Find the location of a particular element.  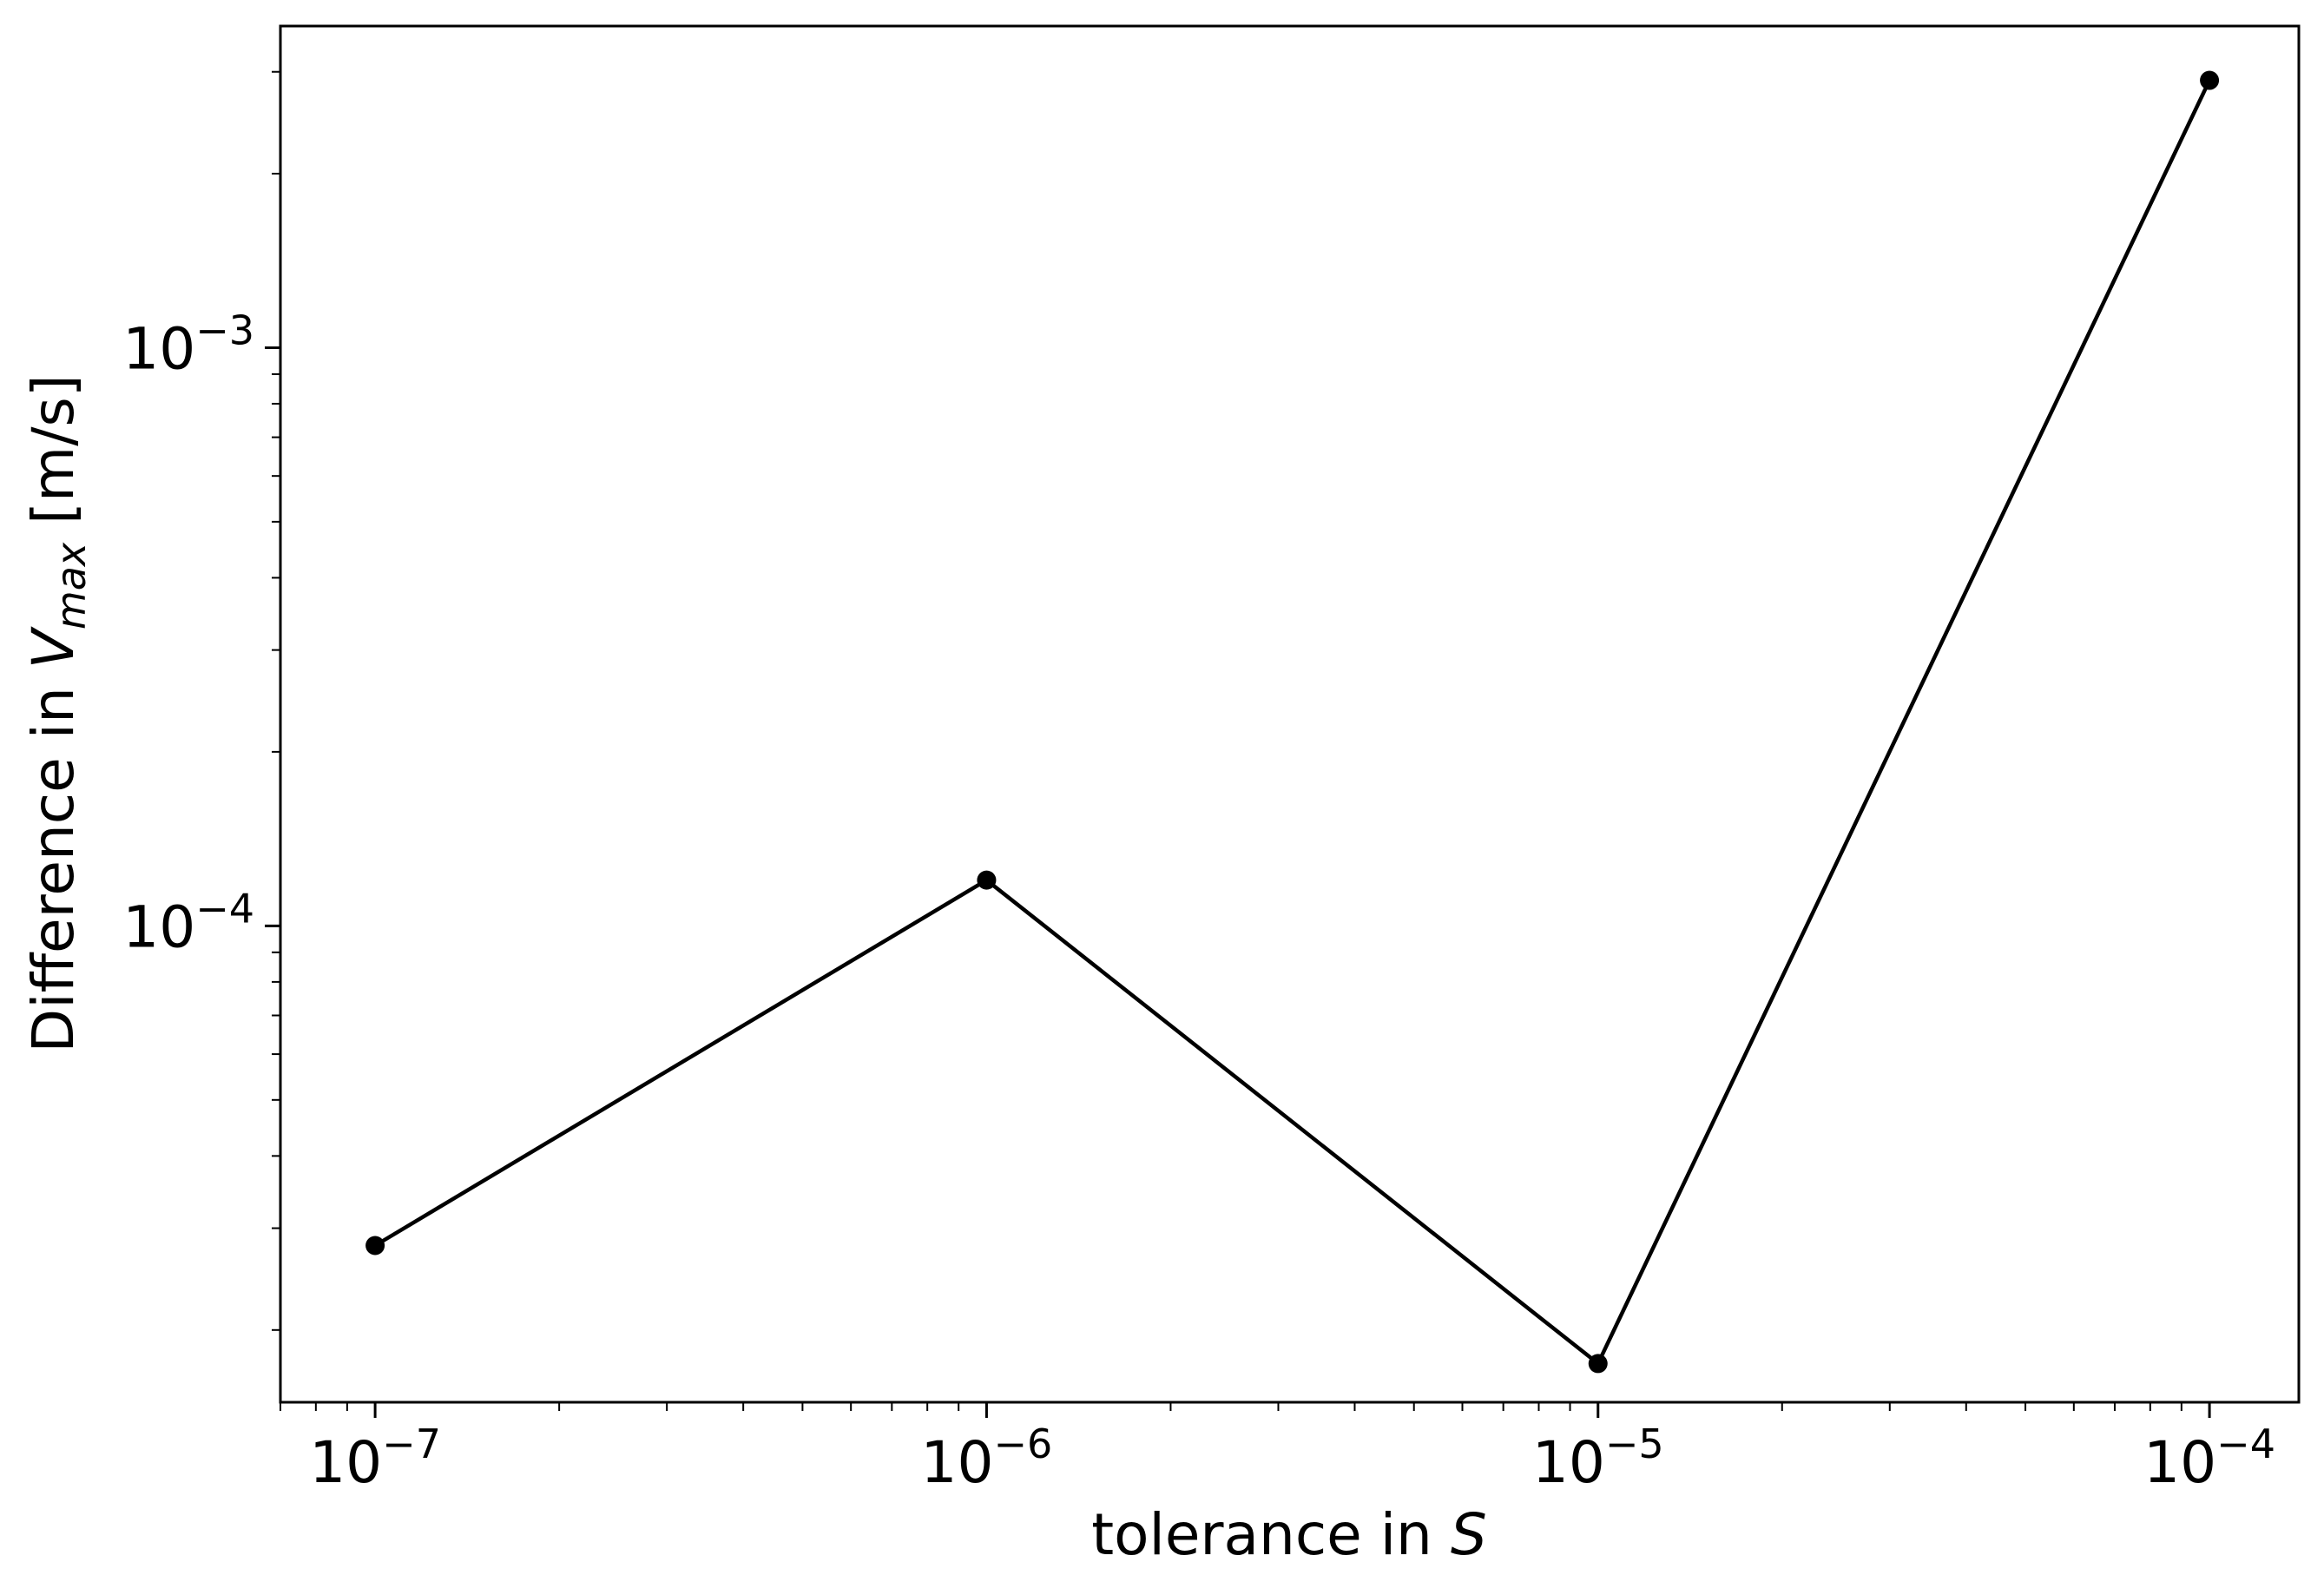

x-axis-title-symbol: S is located at coordinates (1469, 1534).